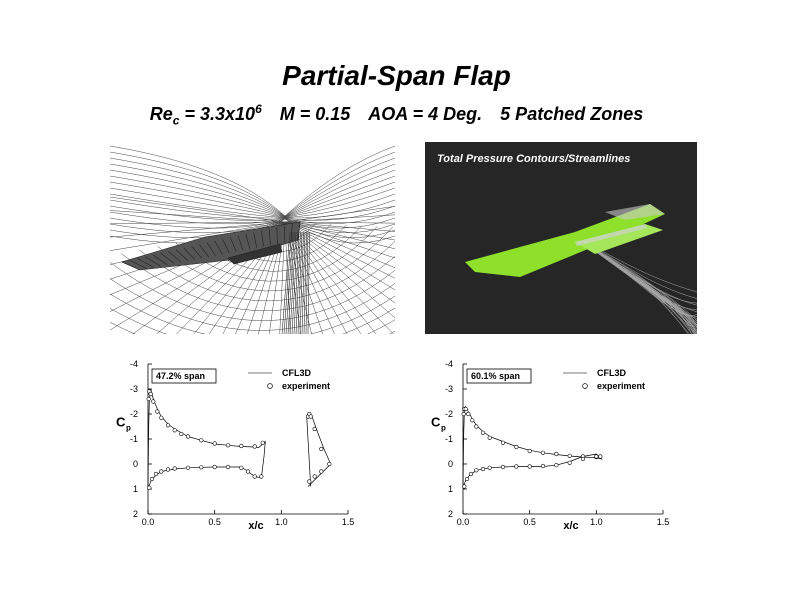  I want to click on span-label-box, so click(499, 376).